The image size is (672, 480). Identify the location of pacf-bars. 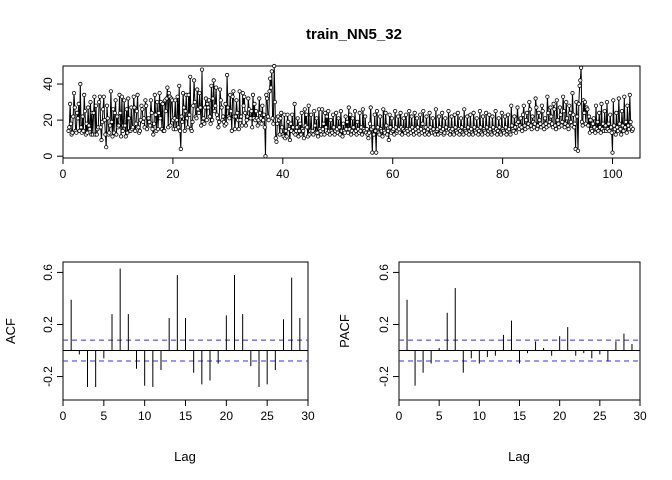
(519, 337).